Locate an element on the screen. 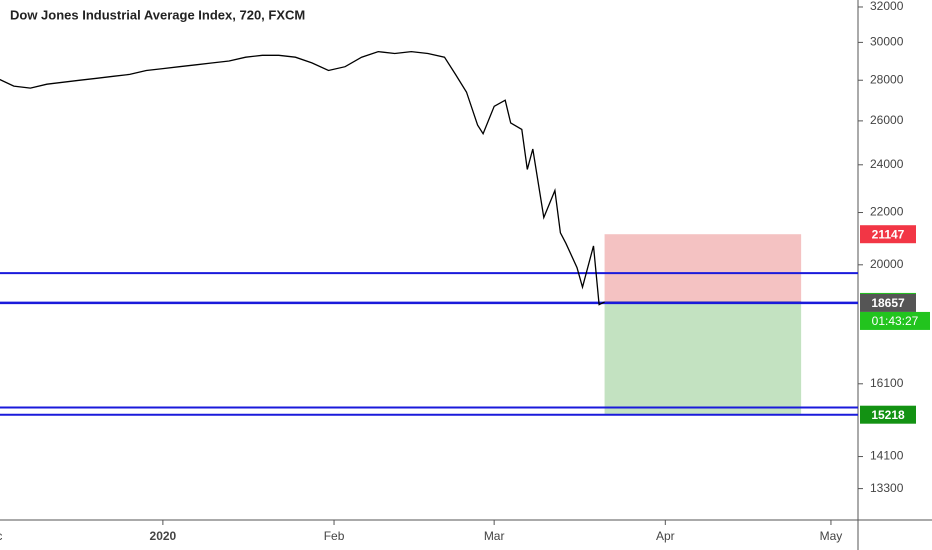  stop-zone is located at coordinates (703, 268).